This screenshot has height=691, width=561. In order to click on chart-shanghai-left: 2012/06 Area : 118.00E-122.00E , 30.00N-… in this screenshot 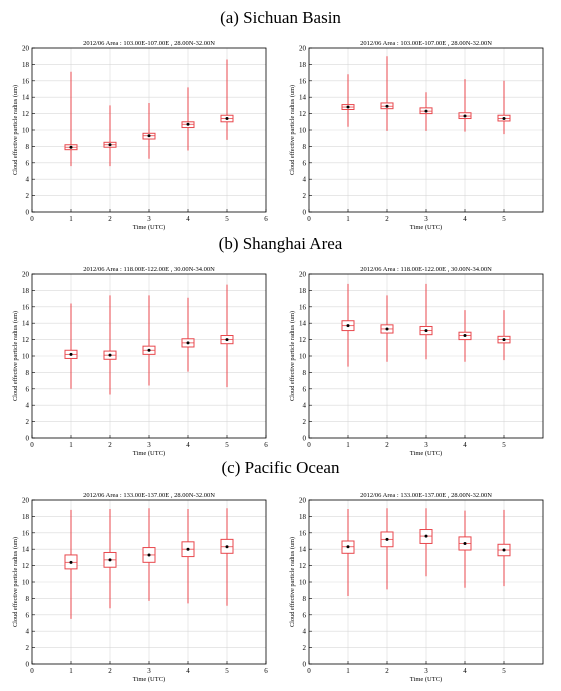, I will do `click(139, 361)`.